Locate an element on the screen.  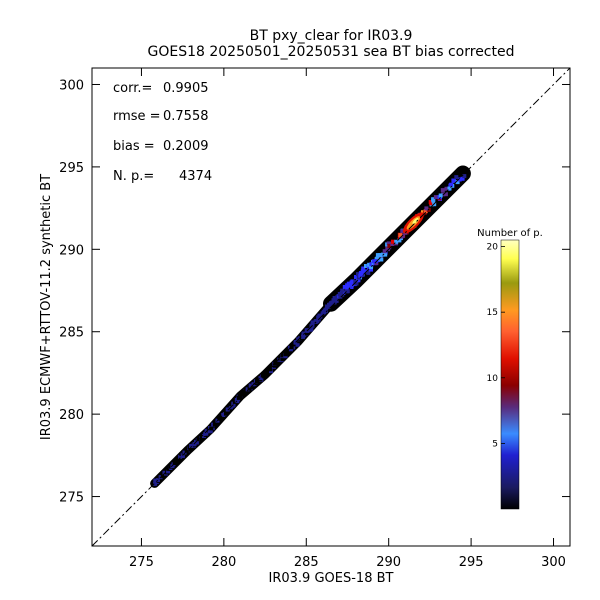
x-axis-label: IR03.9 GOES-18 BT is located at coordinates (331, 578).